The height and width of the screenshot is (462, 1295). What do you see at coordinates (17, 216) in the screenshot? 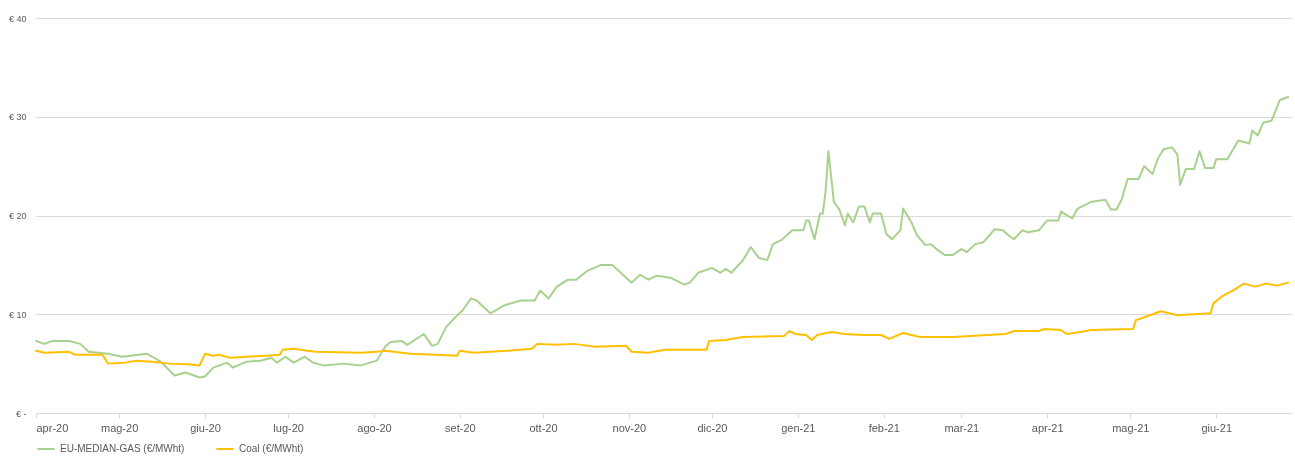
I see `y-tick-label: € 20` at bounding box center [17, 216].